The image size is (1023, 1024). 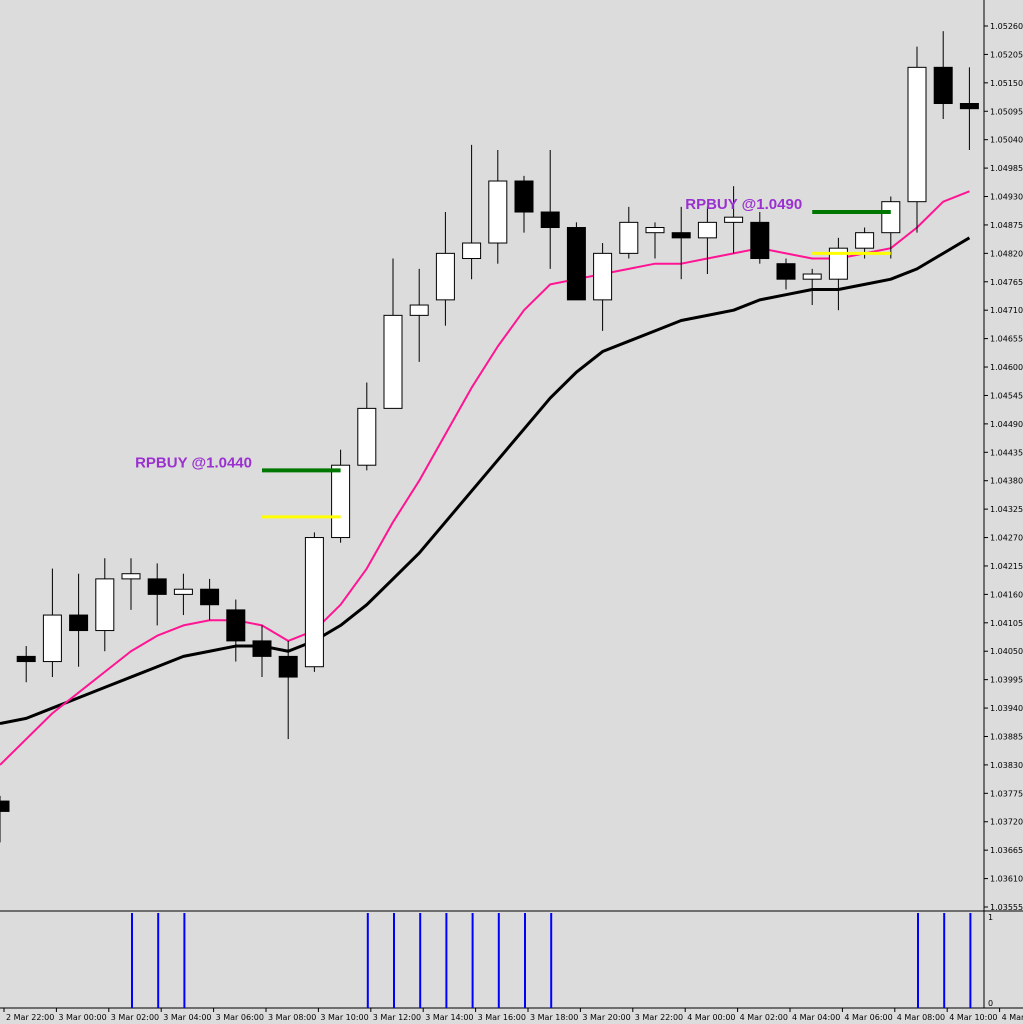 What do you see at coordinates (1006, 339) in the screenshot?
I see `price-tick-label: 1.04655` at bounding box center [1006, 339].